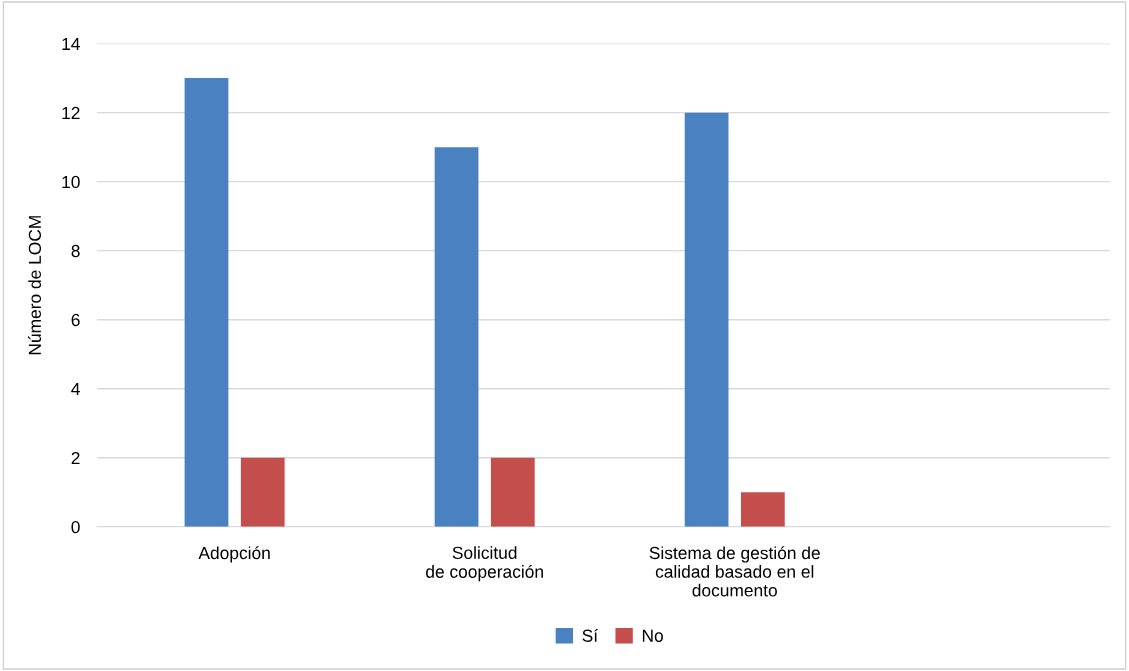 This screenshot has width=1129, height=671. I want to click on y-axis-title: Número de LOCM, so click(35, 285).